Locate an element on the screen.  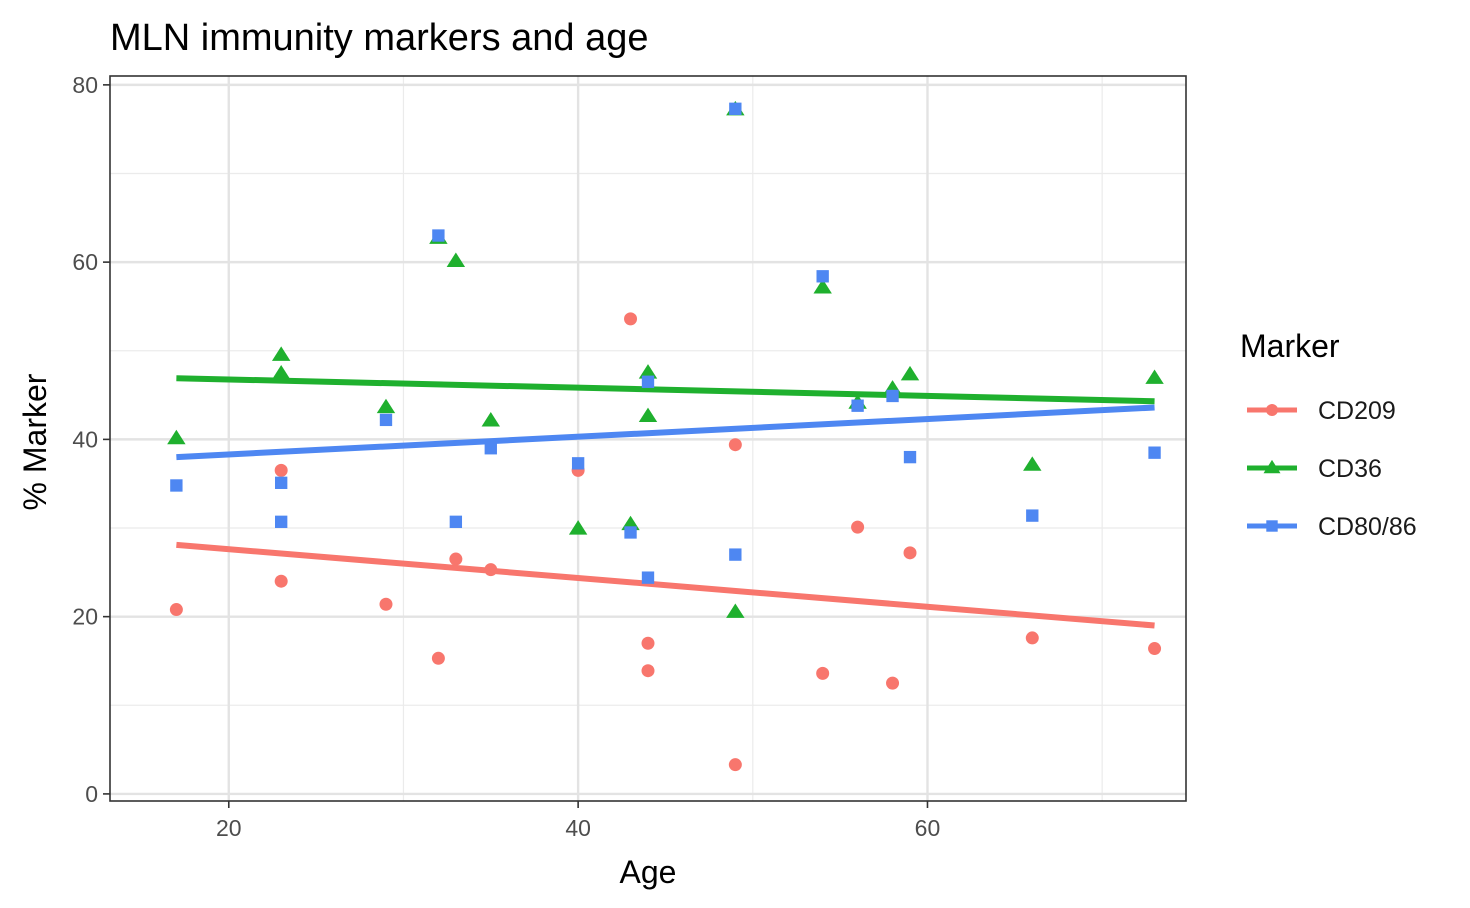
y-axis-title: % Marker is located at coordinates (35, 441).